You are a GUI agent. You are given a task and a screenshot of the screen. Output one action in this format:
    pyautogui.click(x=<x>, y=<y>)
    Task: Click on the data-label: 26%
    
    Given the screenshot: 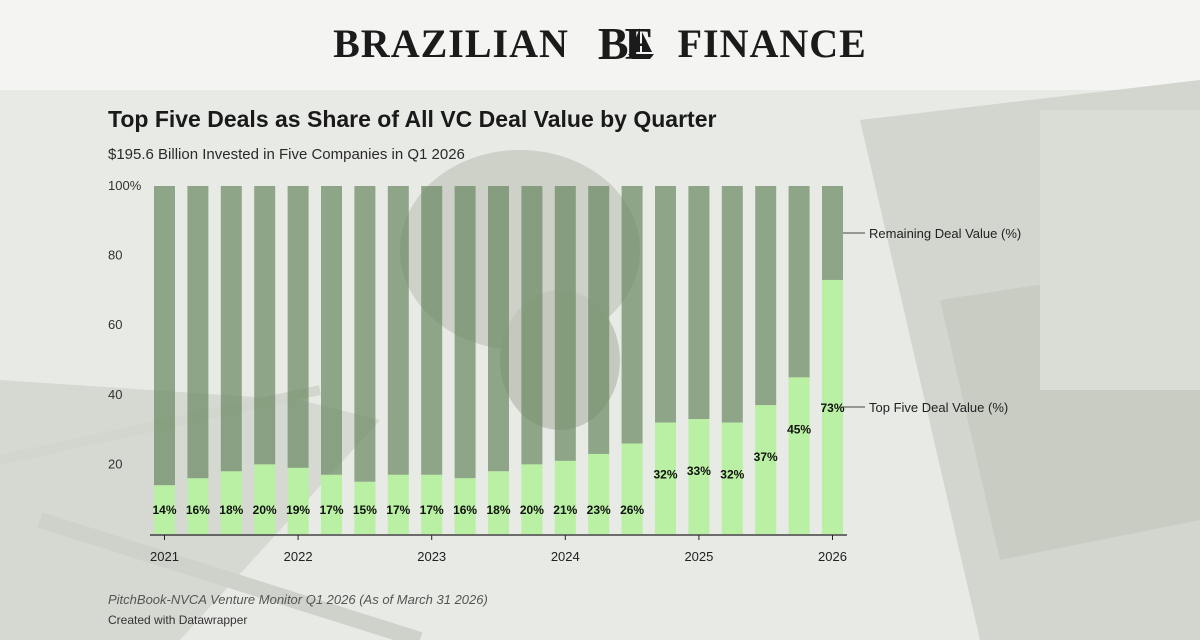 What is the action you would take?
    pyautogui.click(x=632, y=510)
    